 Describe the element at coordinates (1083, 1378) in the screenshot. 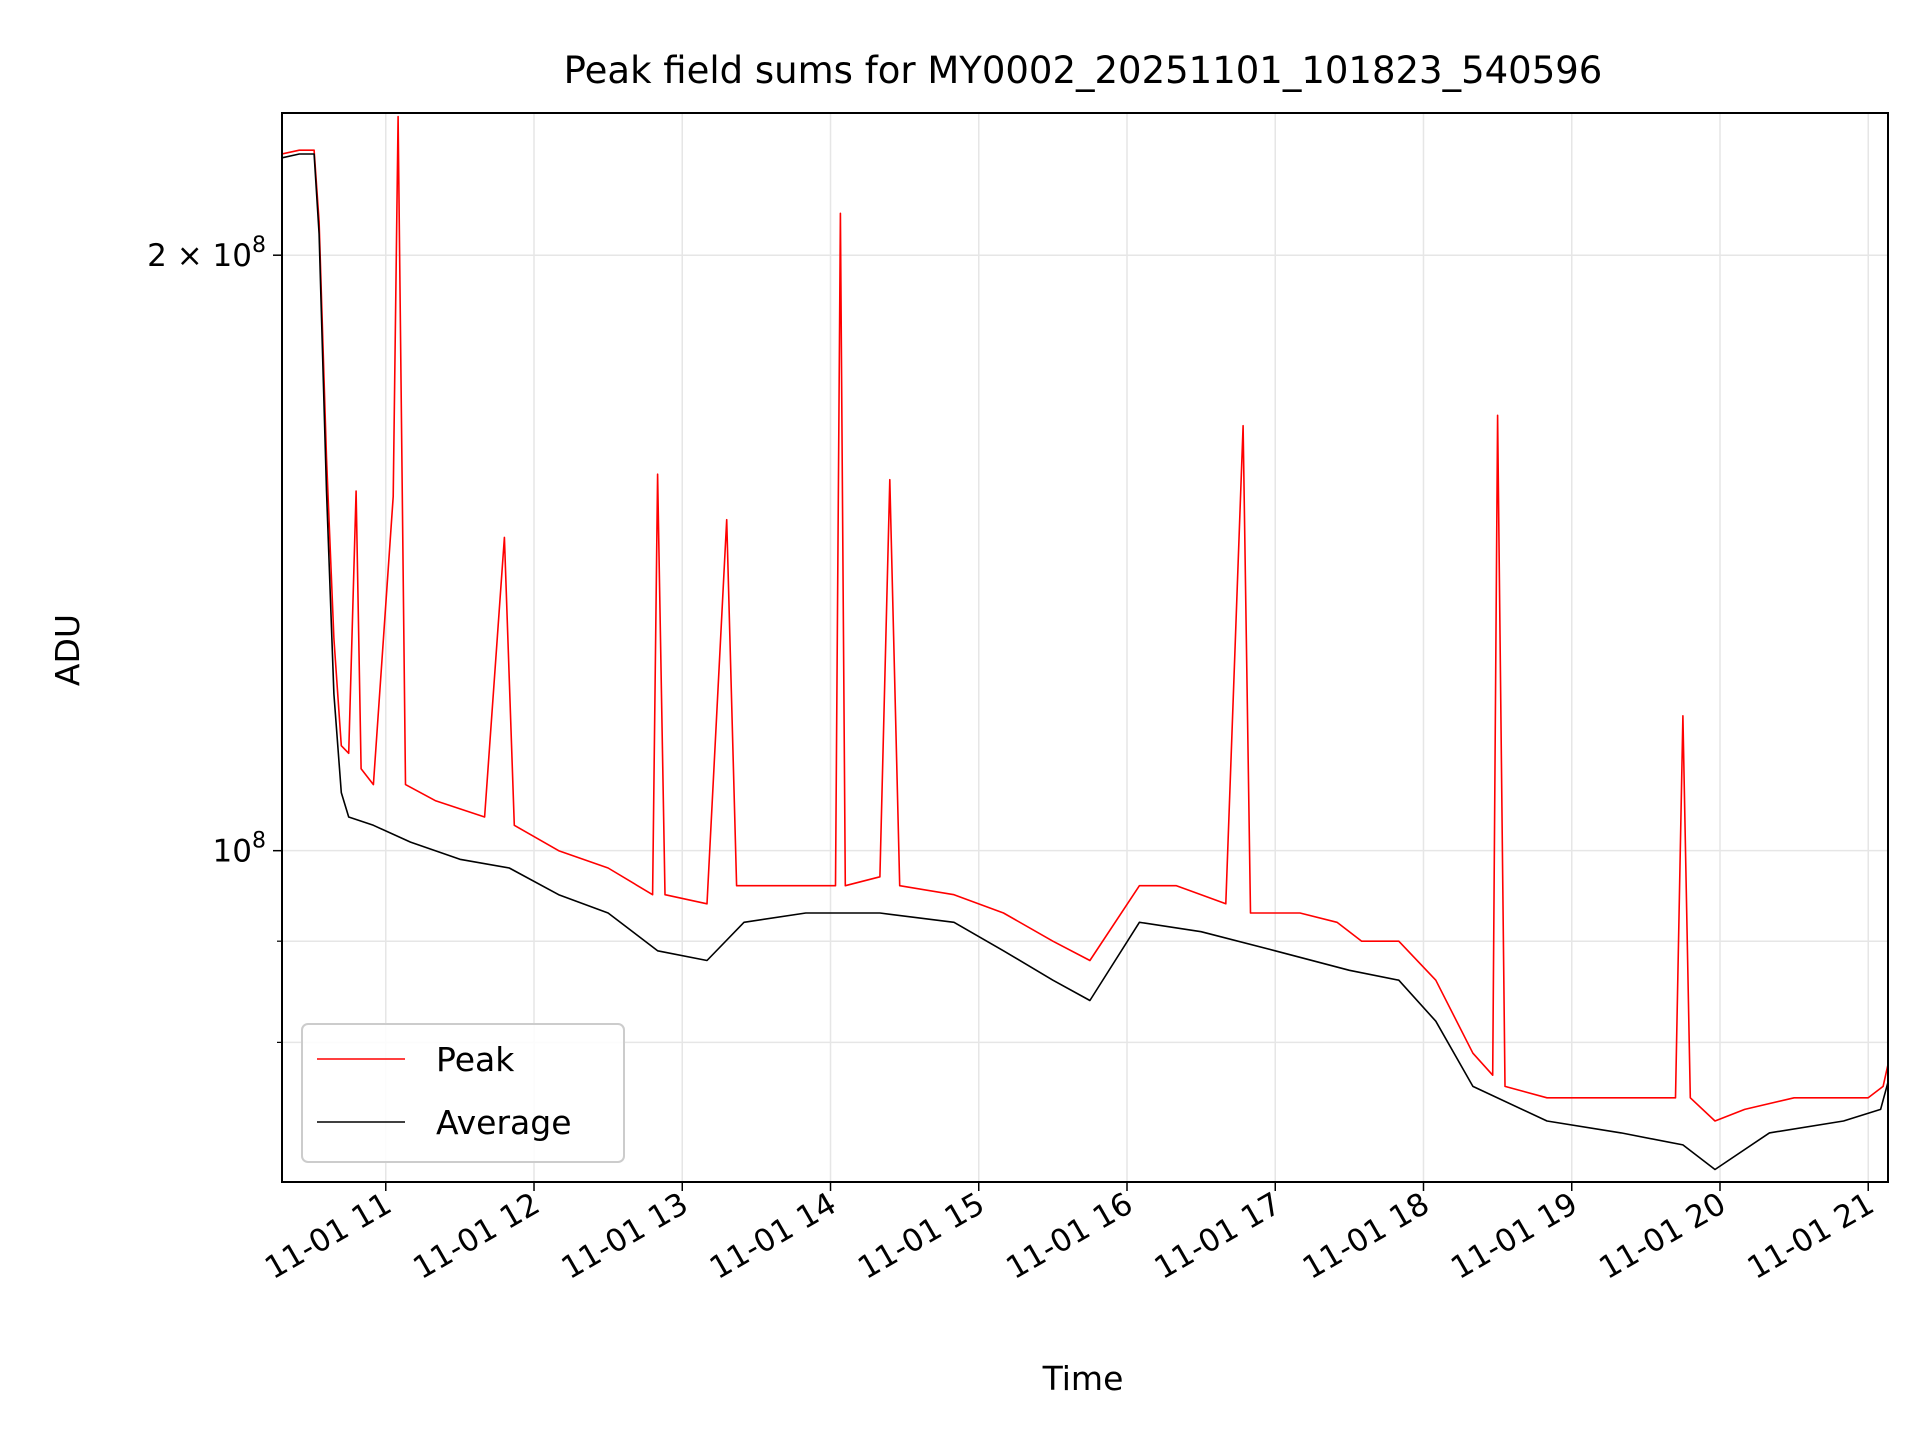

I see `x-axis-label: Time` at that location.